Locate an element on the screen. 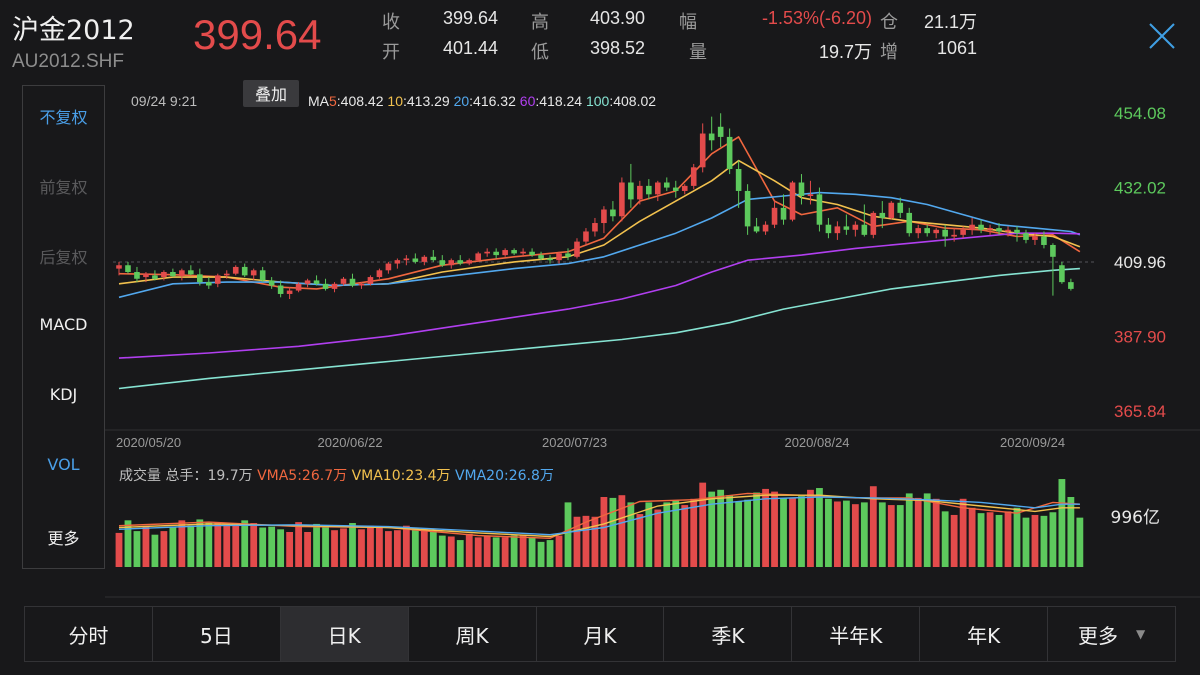 This screenshot has height=675, width=1200. side-item-backward-adjust: 后复权 is located at coordinates (63, 257).